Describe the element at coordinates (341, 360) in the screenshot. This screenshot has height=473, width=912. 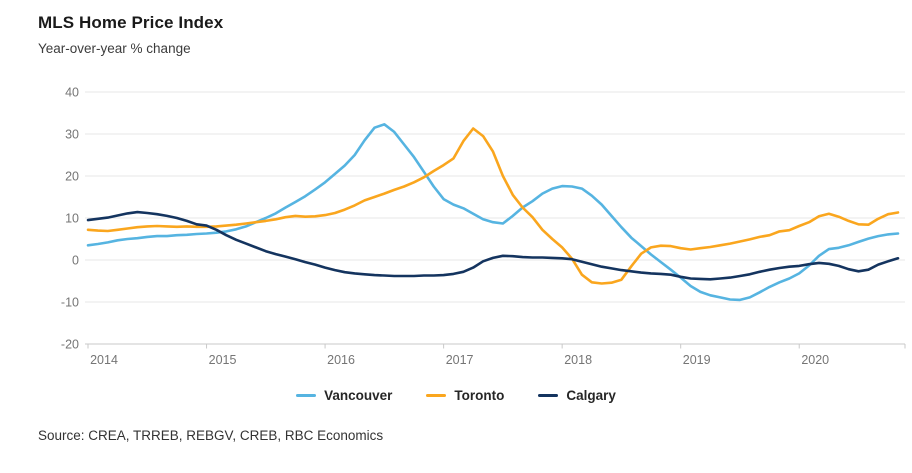
I see `x-axis-tick-label: 2016` at that location.